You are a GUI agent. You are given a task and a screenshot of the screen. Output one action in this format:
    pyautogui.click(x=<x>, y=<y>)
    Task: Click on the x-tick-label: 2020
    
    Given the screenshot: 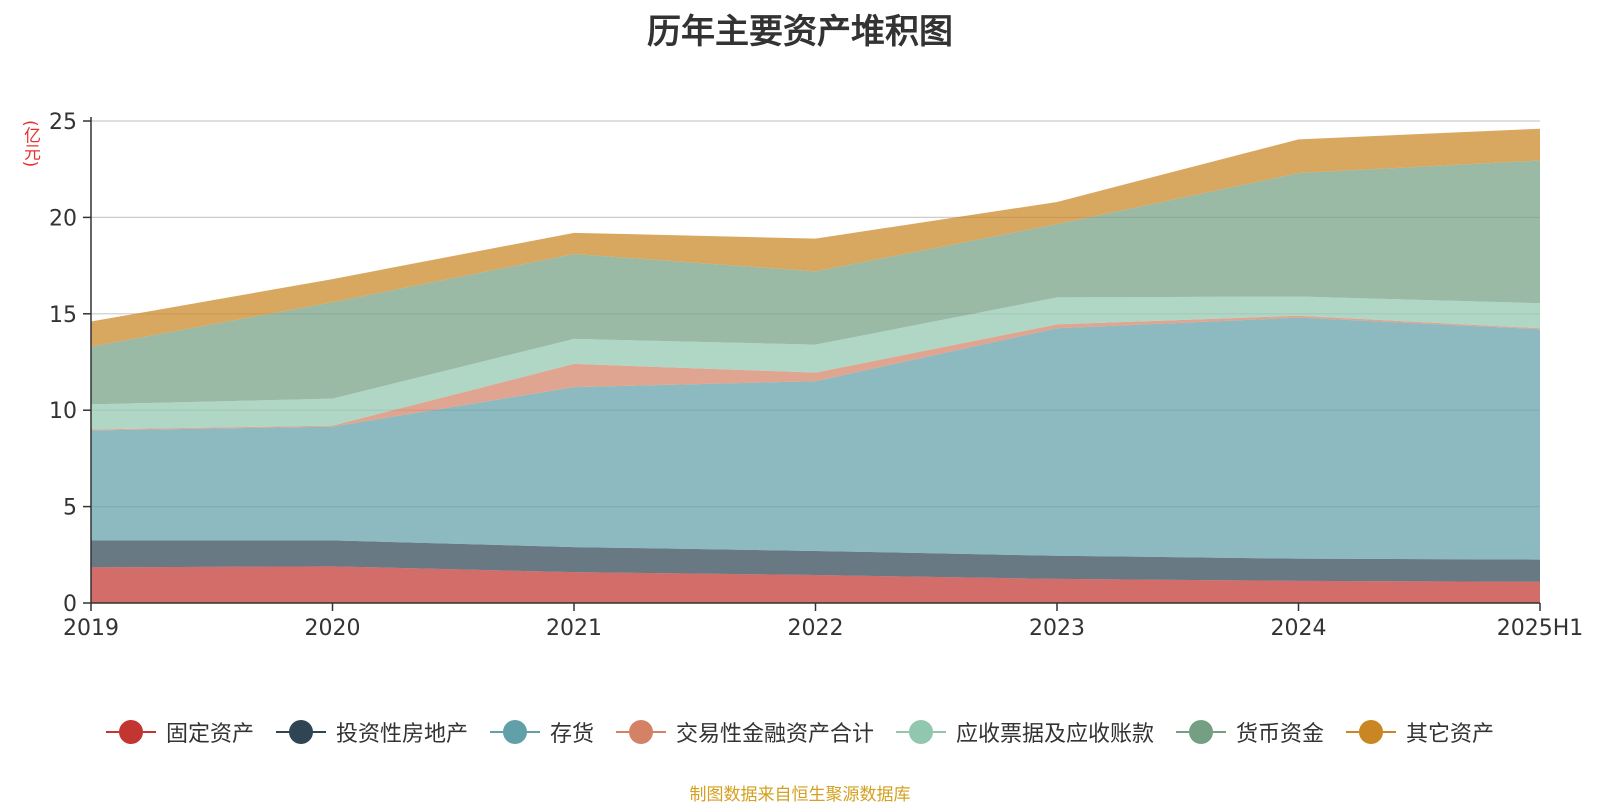 What is the action you would take?
    pyautogui.click(x=333, y=628)
    